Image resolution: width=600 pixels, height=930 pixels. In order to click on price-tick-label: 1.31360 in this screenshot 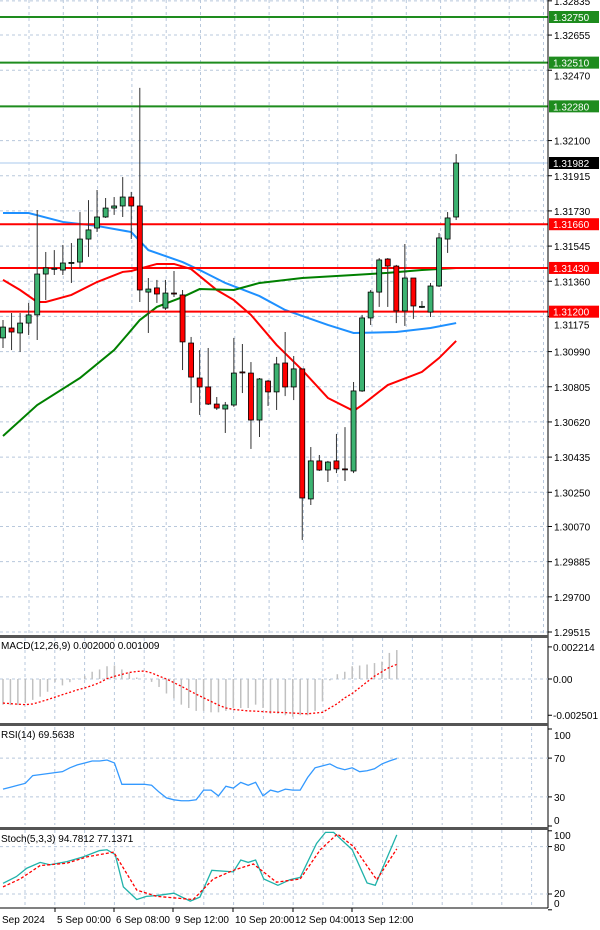, I will do `click(572, 282)`.